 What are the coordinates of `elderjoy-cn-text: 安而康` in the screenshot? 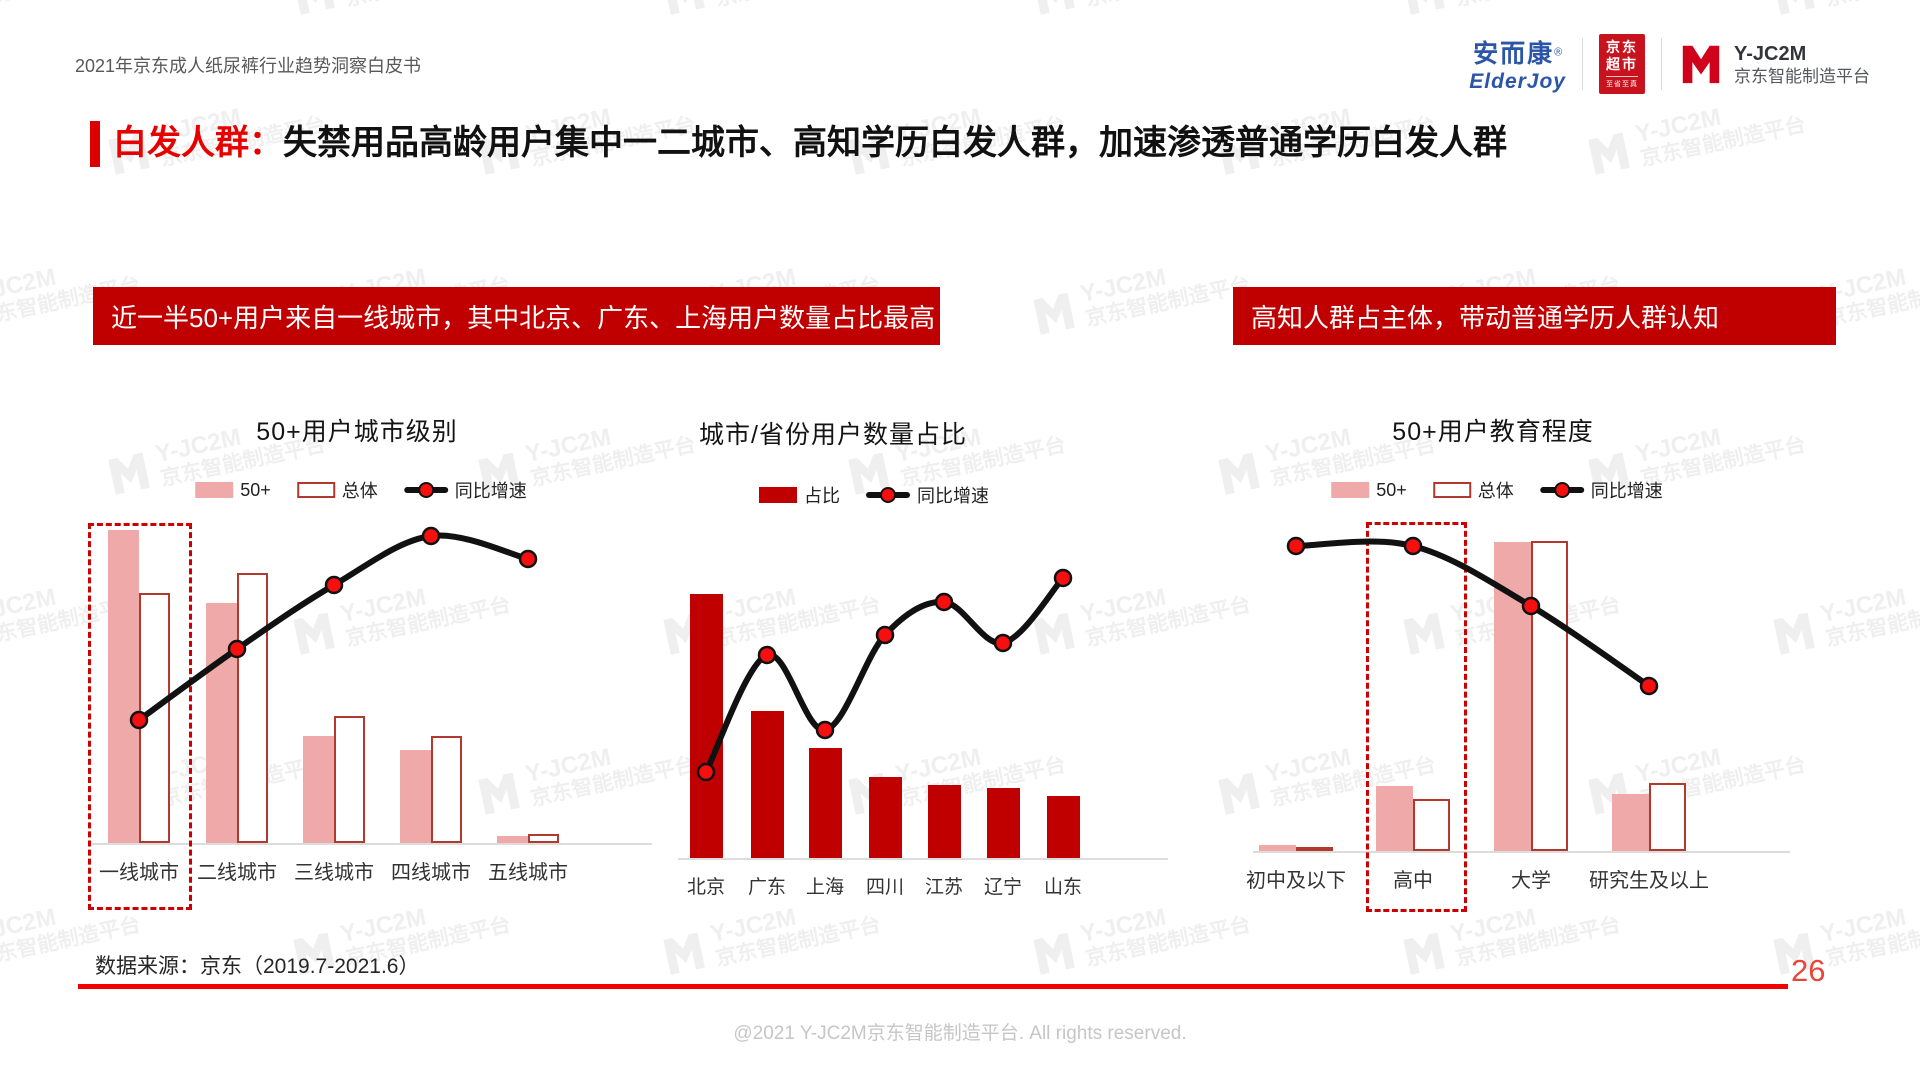 It's located at (1514, 54).